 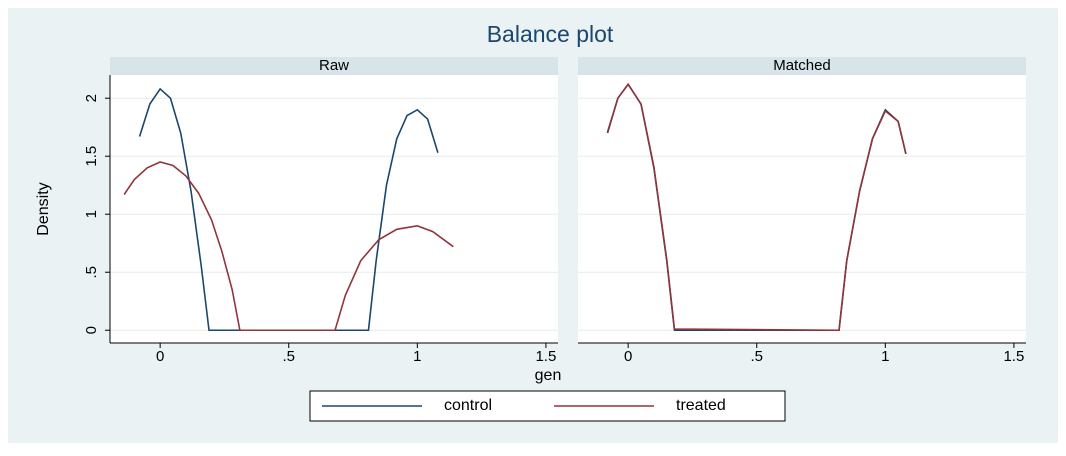 What do you see at coordinates (91, 98) in the screenshot?
I see `y-tick-label: 2` at bounding box center [91, 98].